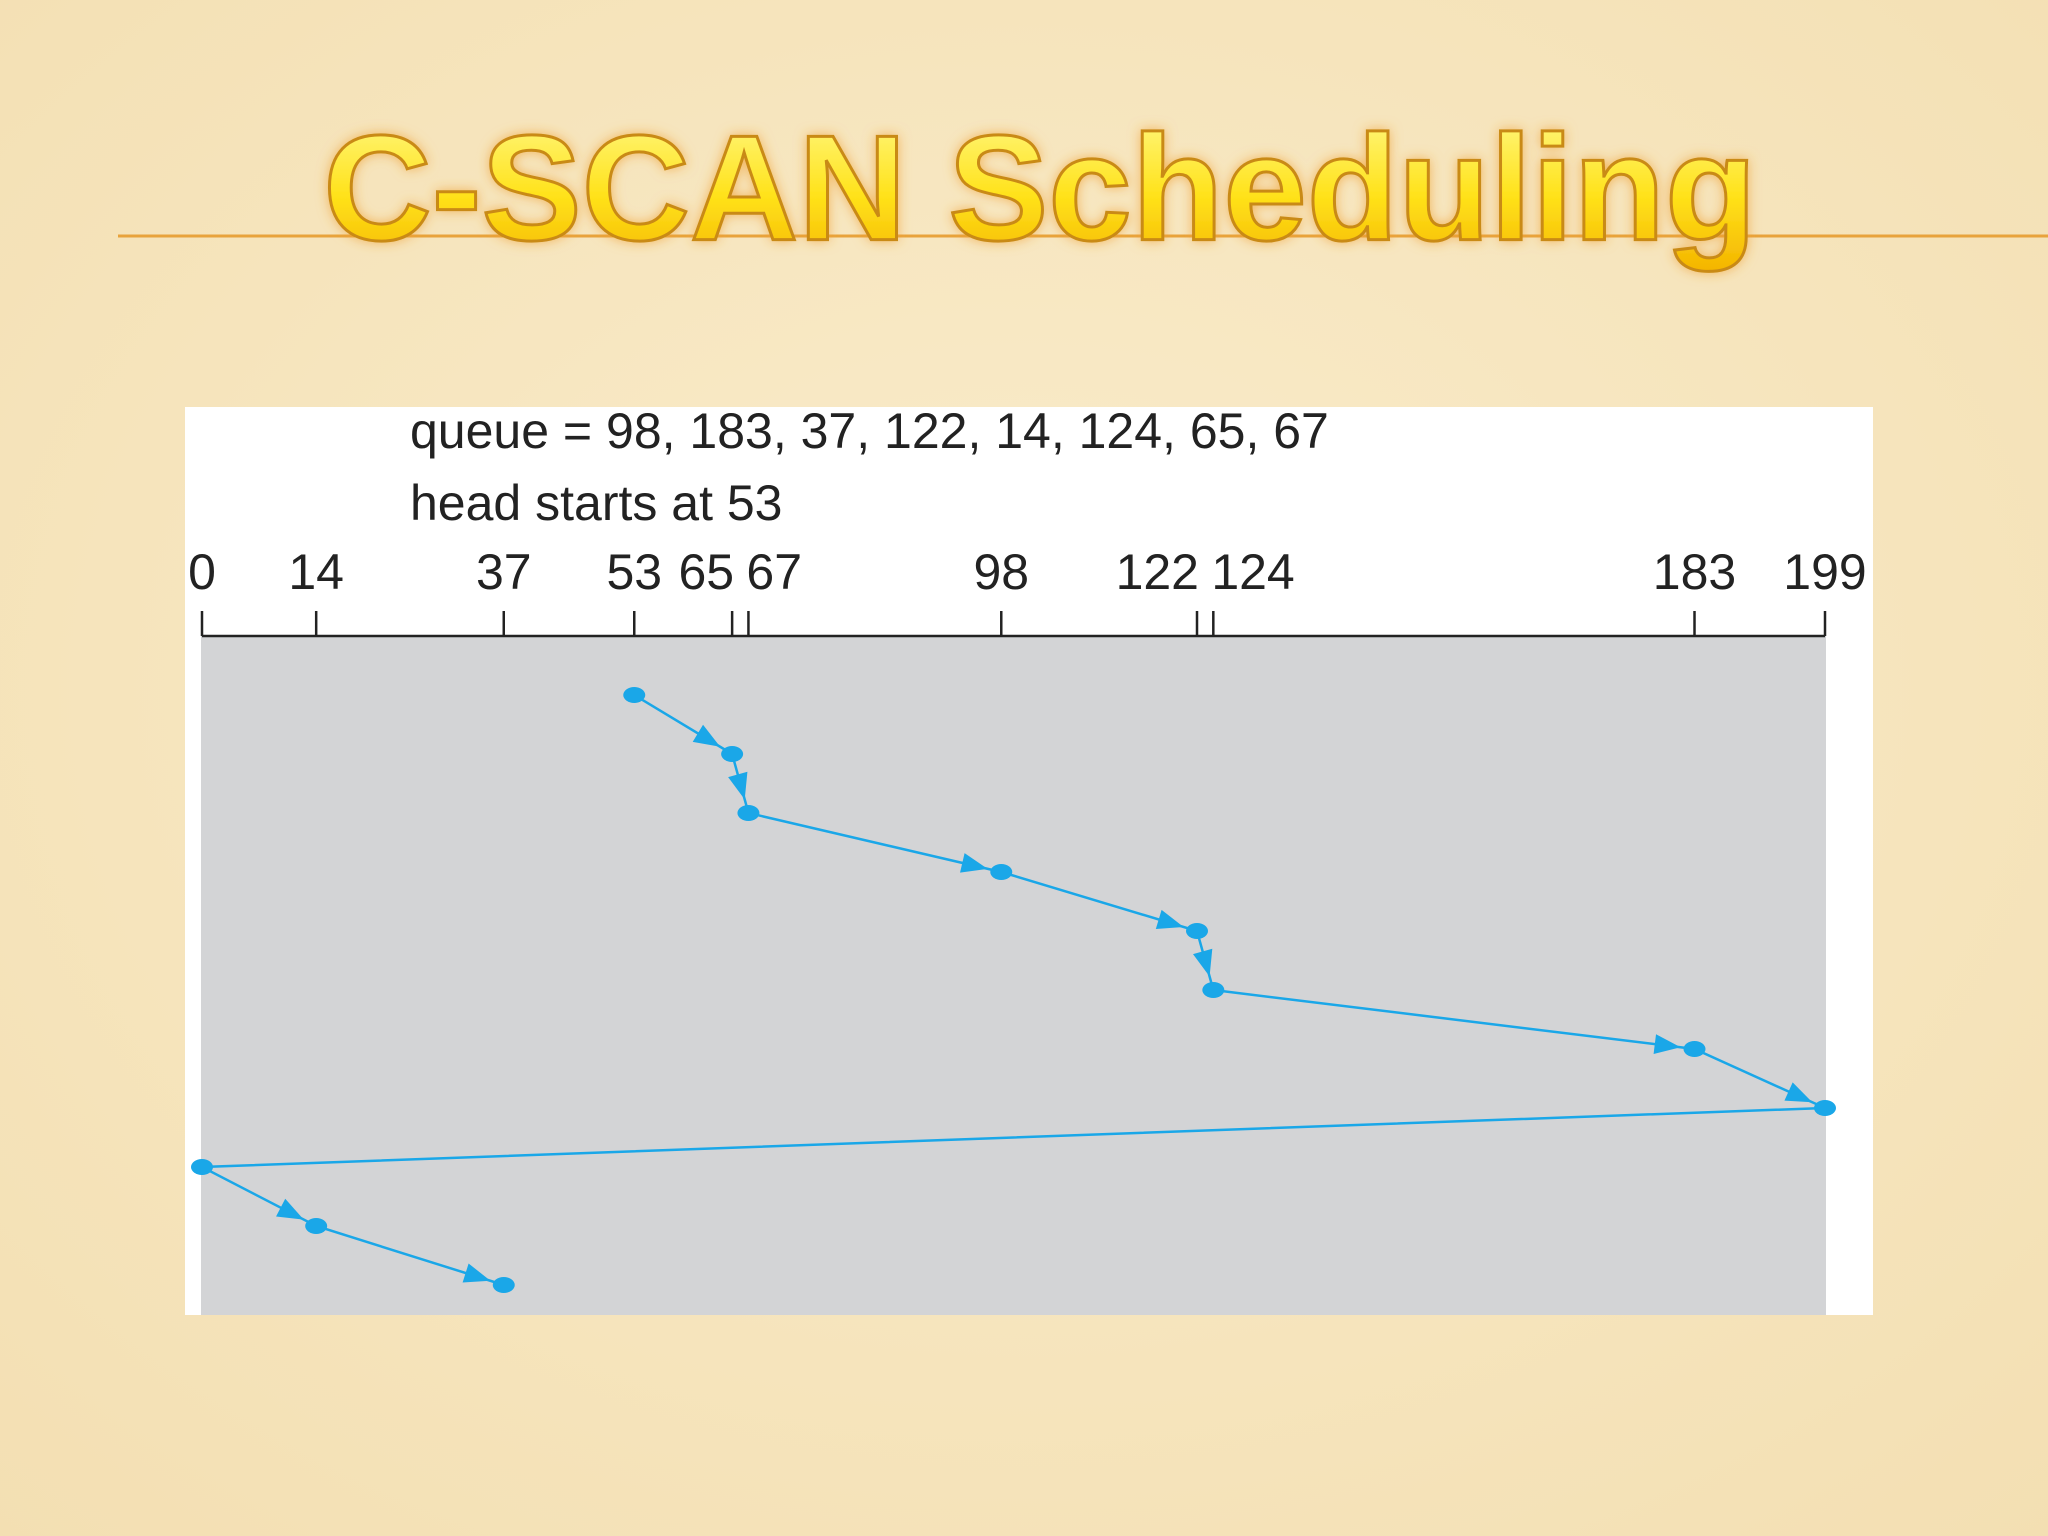  What do you see at coordinates (1824, 572) in the screenshot?
I see `x-tick-label: 199` at bounding box center [1824, 572].